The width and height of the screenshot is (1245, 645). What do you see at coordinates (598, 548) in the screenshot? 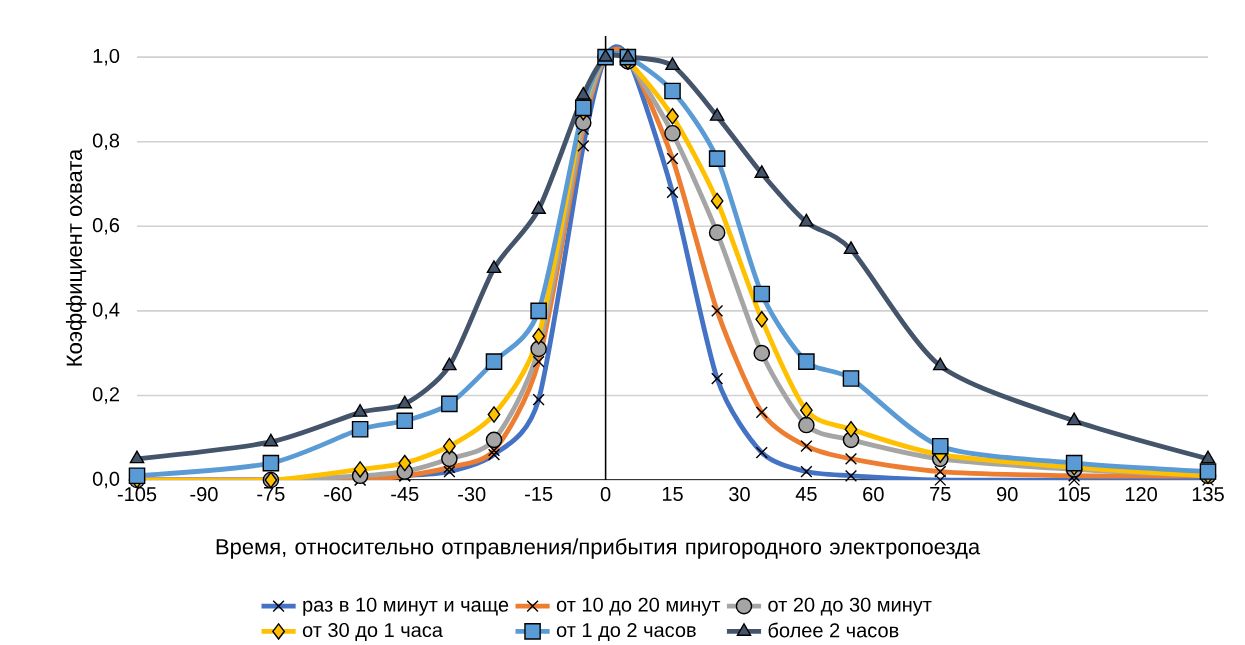
I see `x-axis-title: Время, относительно отправления/прибытия пригородного электропоезда` at bounding box center [598, 548].